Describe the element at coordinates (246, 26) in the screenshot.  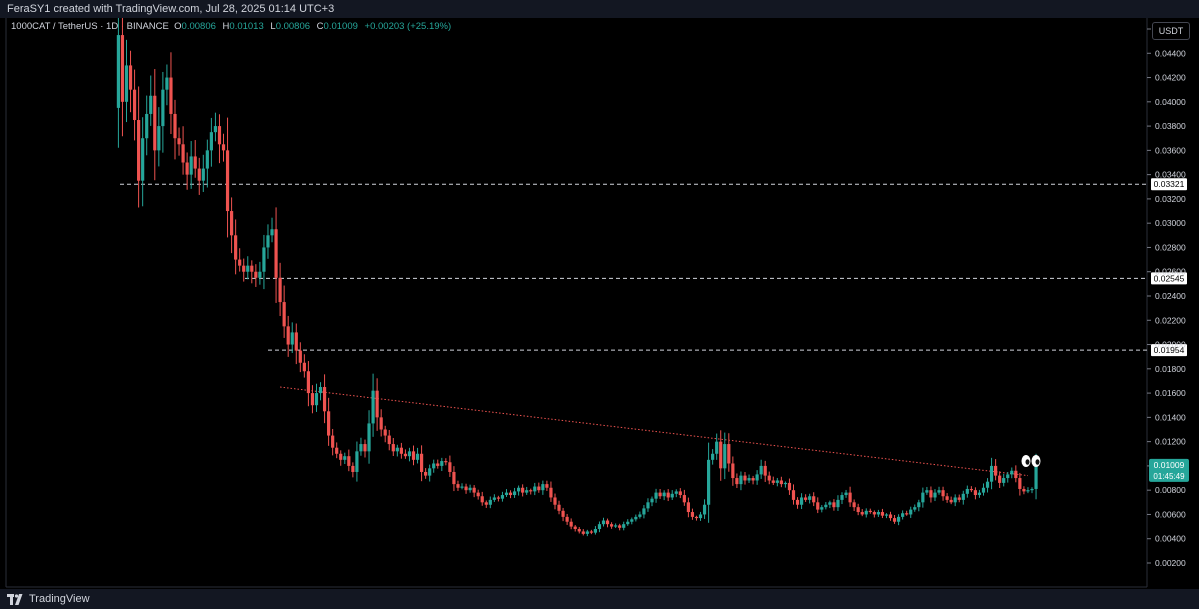
I see `legend-high-value: 0.01013` at that location.